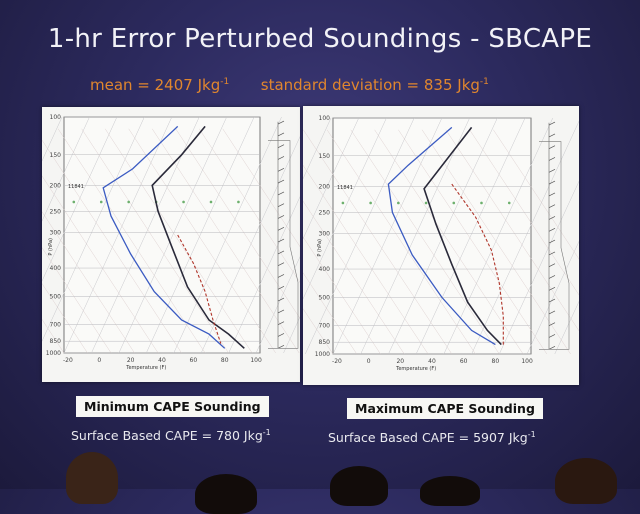  I want to click on mean-label: mean = 2407 Jkg, so click(155, 85).